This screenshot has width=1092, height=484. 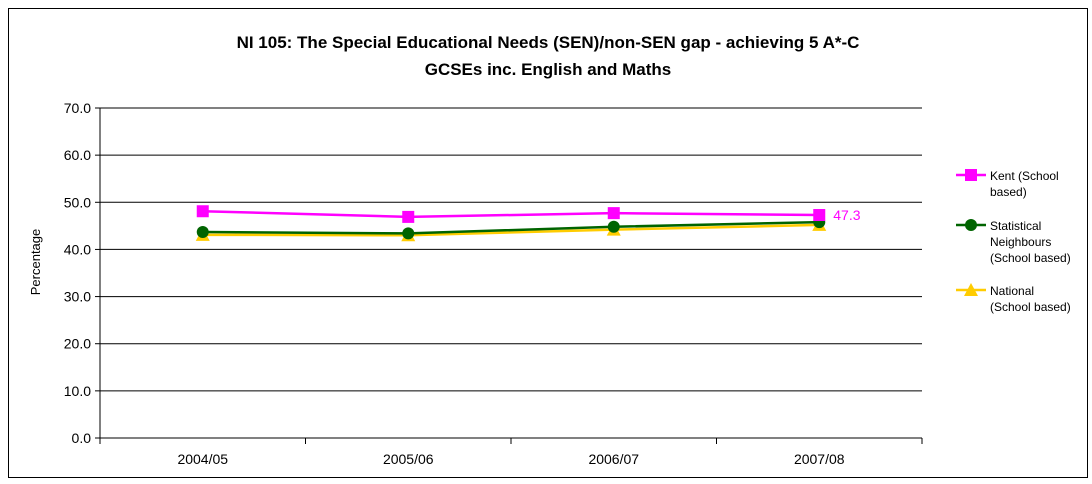 What do you see at coordinates (819, 459) in the screenshot?
I see `x-tick-label: 2007/08` at bounding box center [819, 459].